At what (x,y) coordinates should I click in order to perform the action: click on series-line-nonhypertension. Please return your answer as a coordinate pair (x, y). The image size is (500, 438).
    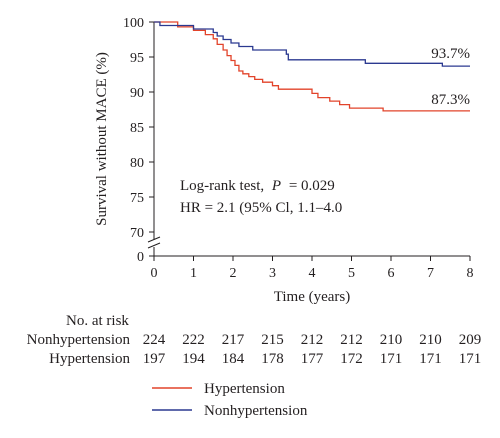
    Looking at the image, I should click on (312, 44).